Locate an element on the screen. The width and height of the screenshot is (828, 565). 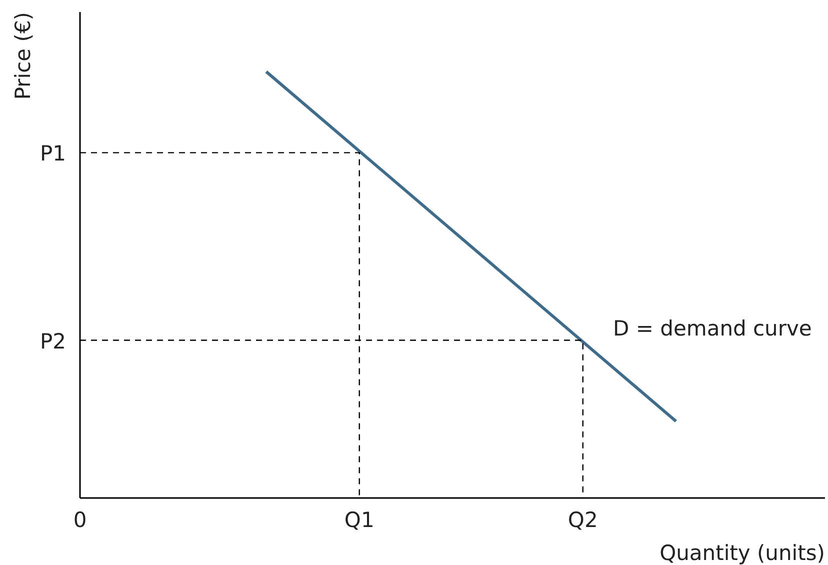
y-axis-title: Price (€) is located at coordinates (23, 56).